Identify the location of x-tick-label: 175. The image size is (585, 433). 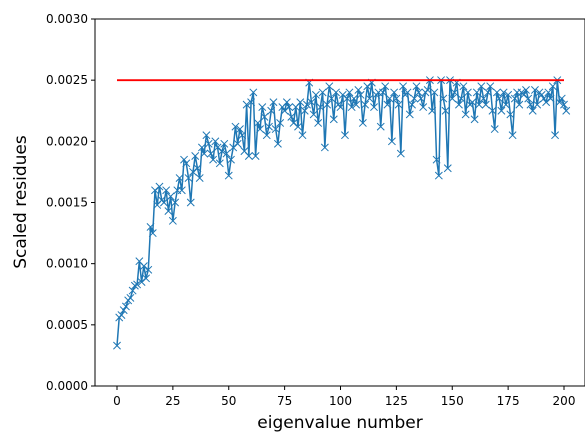
(508, 401).